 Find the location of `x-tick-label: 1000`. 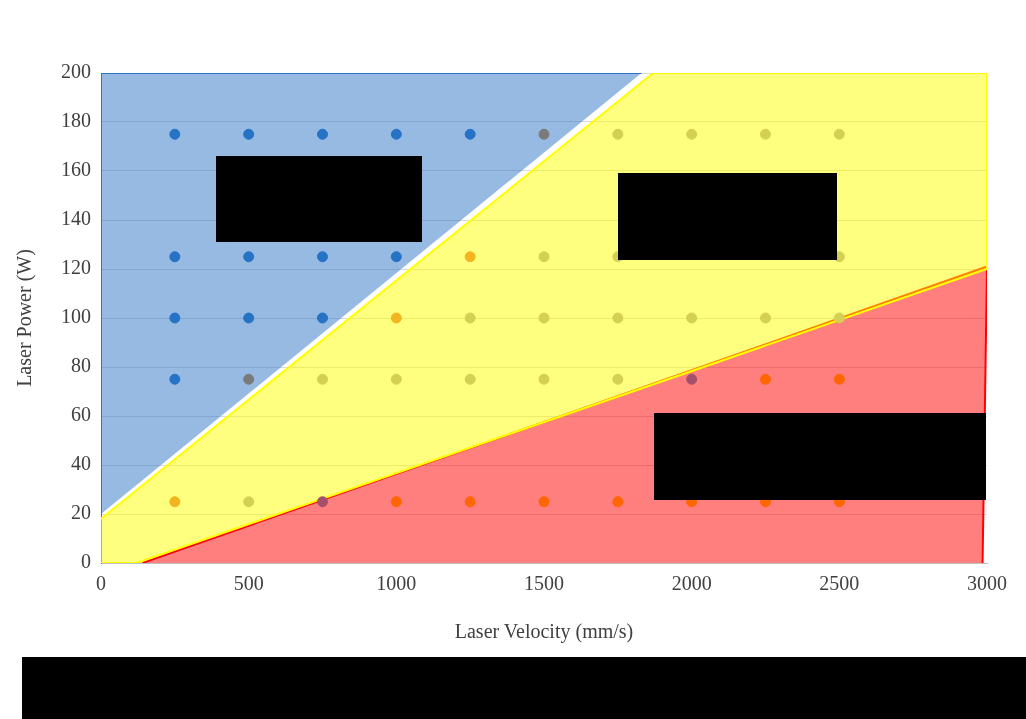

x-tick-label: 1000 is located at coordinates (396, 583).